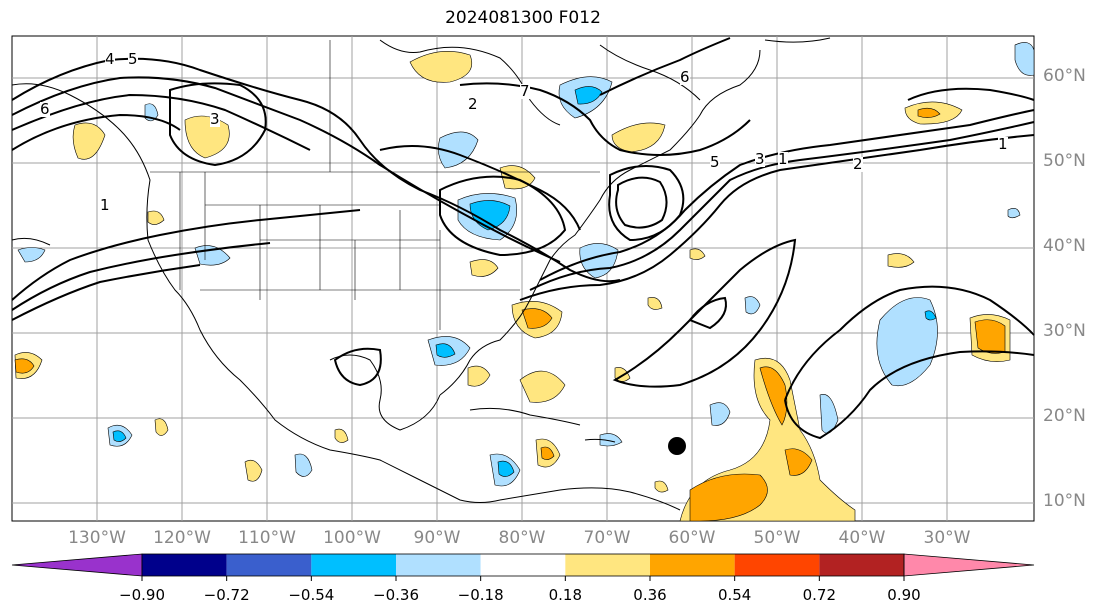 The width and height of the screenshot is (1105, 615). What do you see at coordinates (525, 91) in the screenshot?
I see `contour-label: 7` at bounding box center [525, 91].